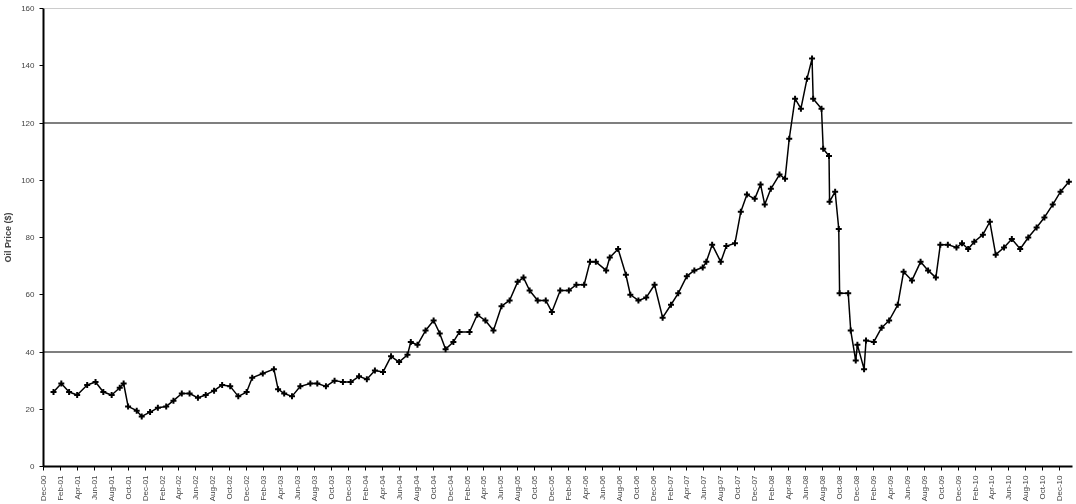 The image size is (1076, 504). I want to click on x-tick-label: Dec-07, so click(755, 488).